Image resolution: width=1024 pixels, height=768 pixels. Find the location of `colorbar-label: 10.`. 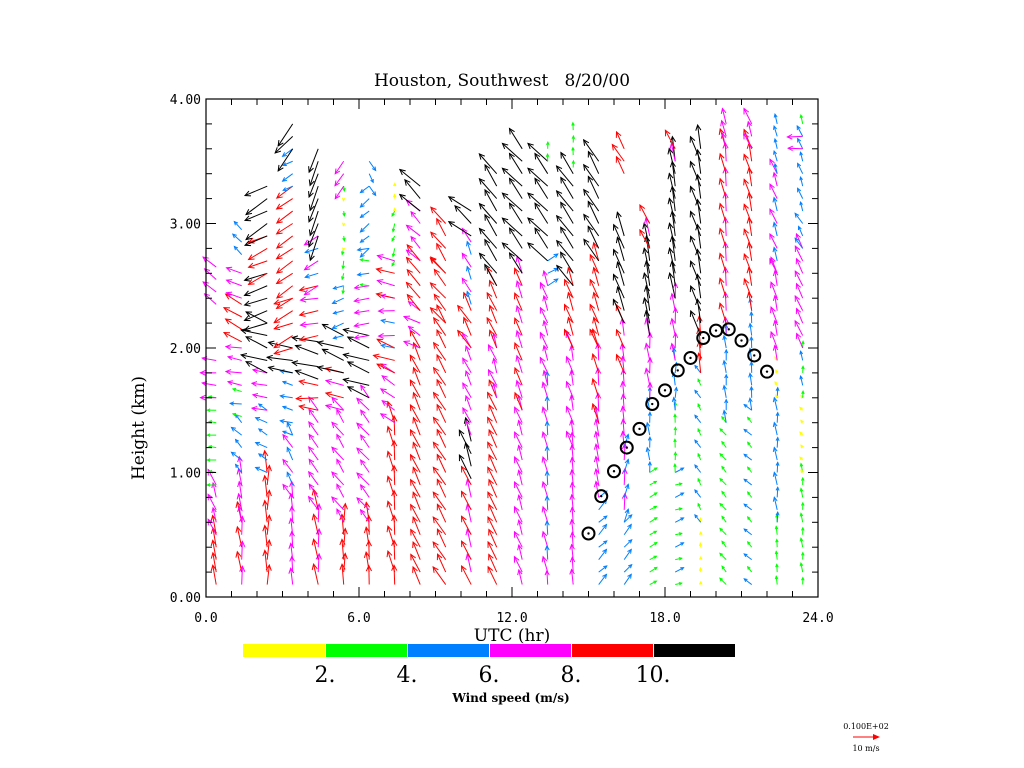

colorbar-label: 10. is located at coordinates (653, 675).